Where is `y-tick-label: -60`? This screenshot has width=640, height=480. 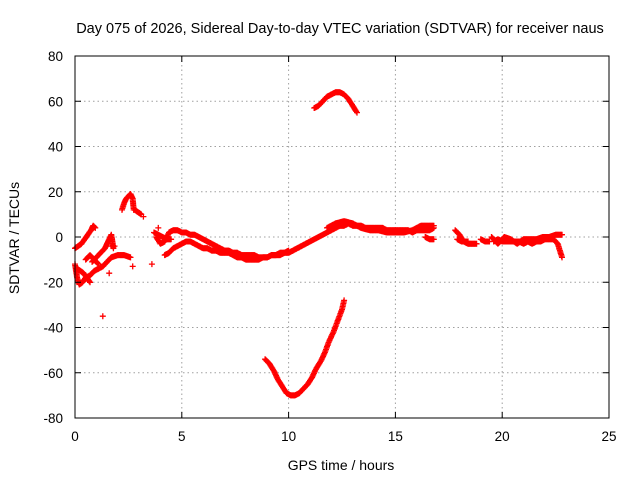 y-tick-label: -60 is located at coordinates (53, 373).